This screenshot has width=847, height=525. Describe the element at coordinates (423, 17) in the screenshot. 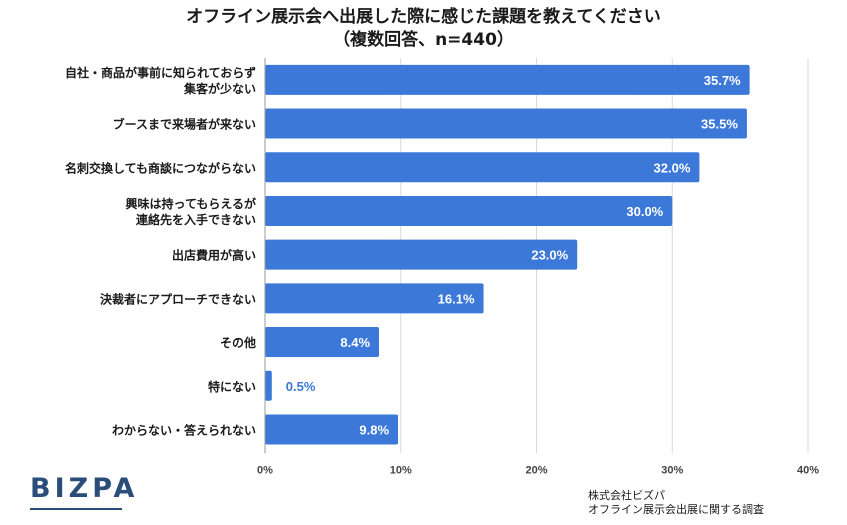

I see `chart-title-main: オフライン展示会へ出展した際に感じた課題を教えてください` at that location.